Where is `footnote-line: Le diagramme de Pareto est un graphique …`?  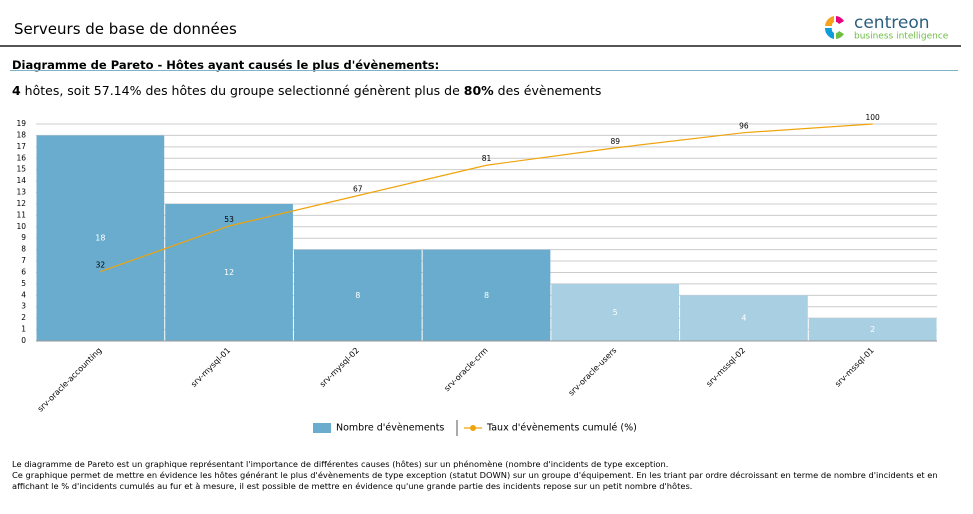
footnote-line: Le diagramme de Pareto est un graphique … is located at coordinates (340, 464).